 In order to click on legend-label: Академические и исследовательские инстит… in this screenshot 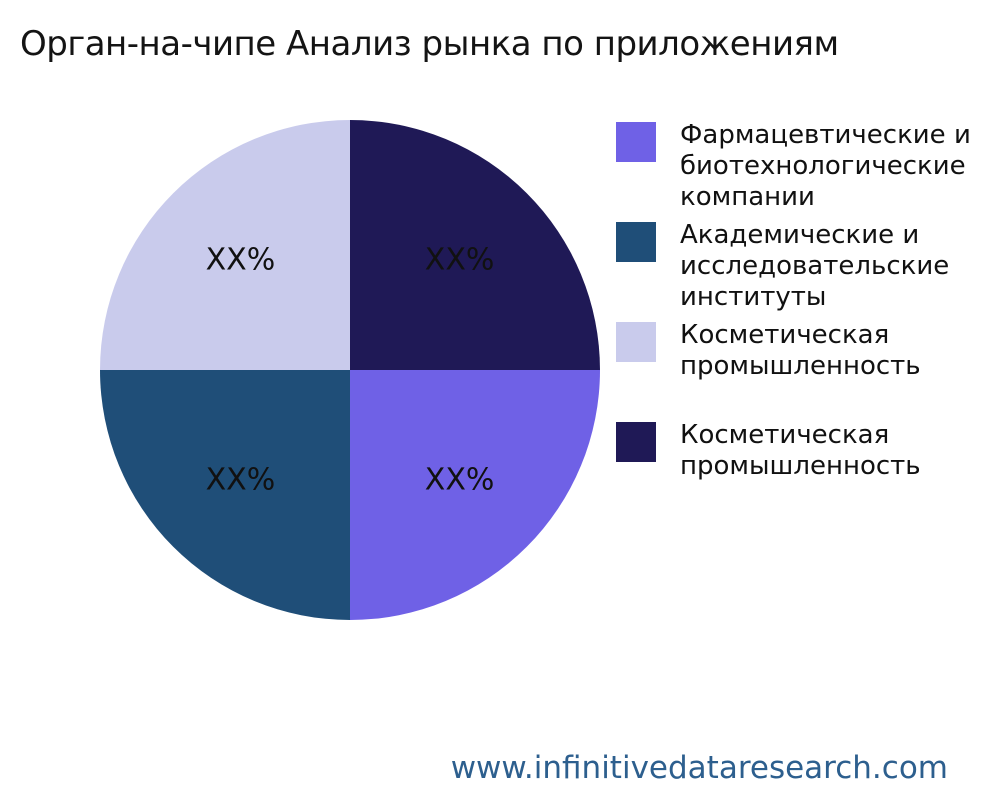, I will do `click(815, 266)`.